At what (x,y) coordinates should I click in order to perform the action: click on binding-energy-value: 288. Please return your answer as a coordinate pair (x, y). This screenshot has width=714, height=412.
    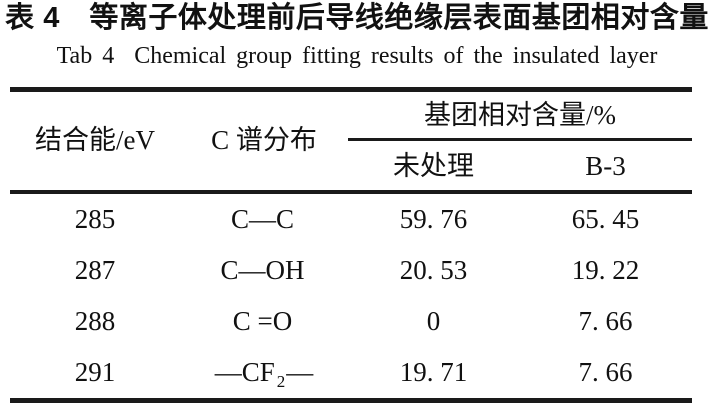
    Looking at the image, I should click on (95, 321).